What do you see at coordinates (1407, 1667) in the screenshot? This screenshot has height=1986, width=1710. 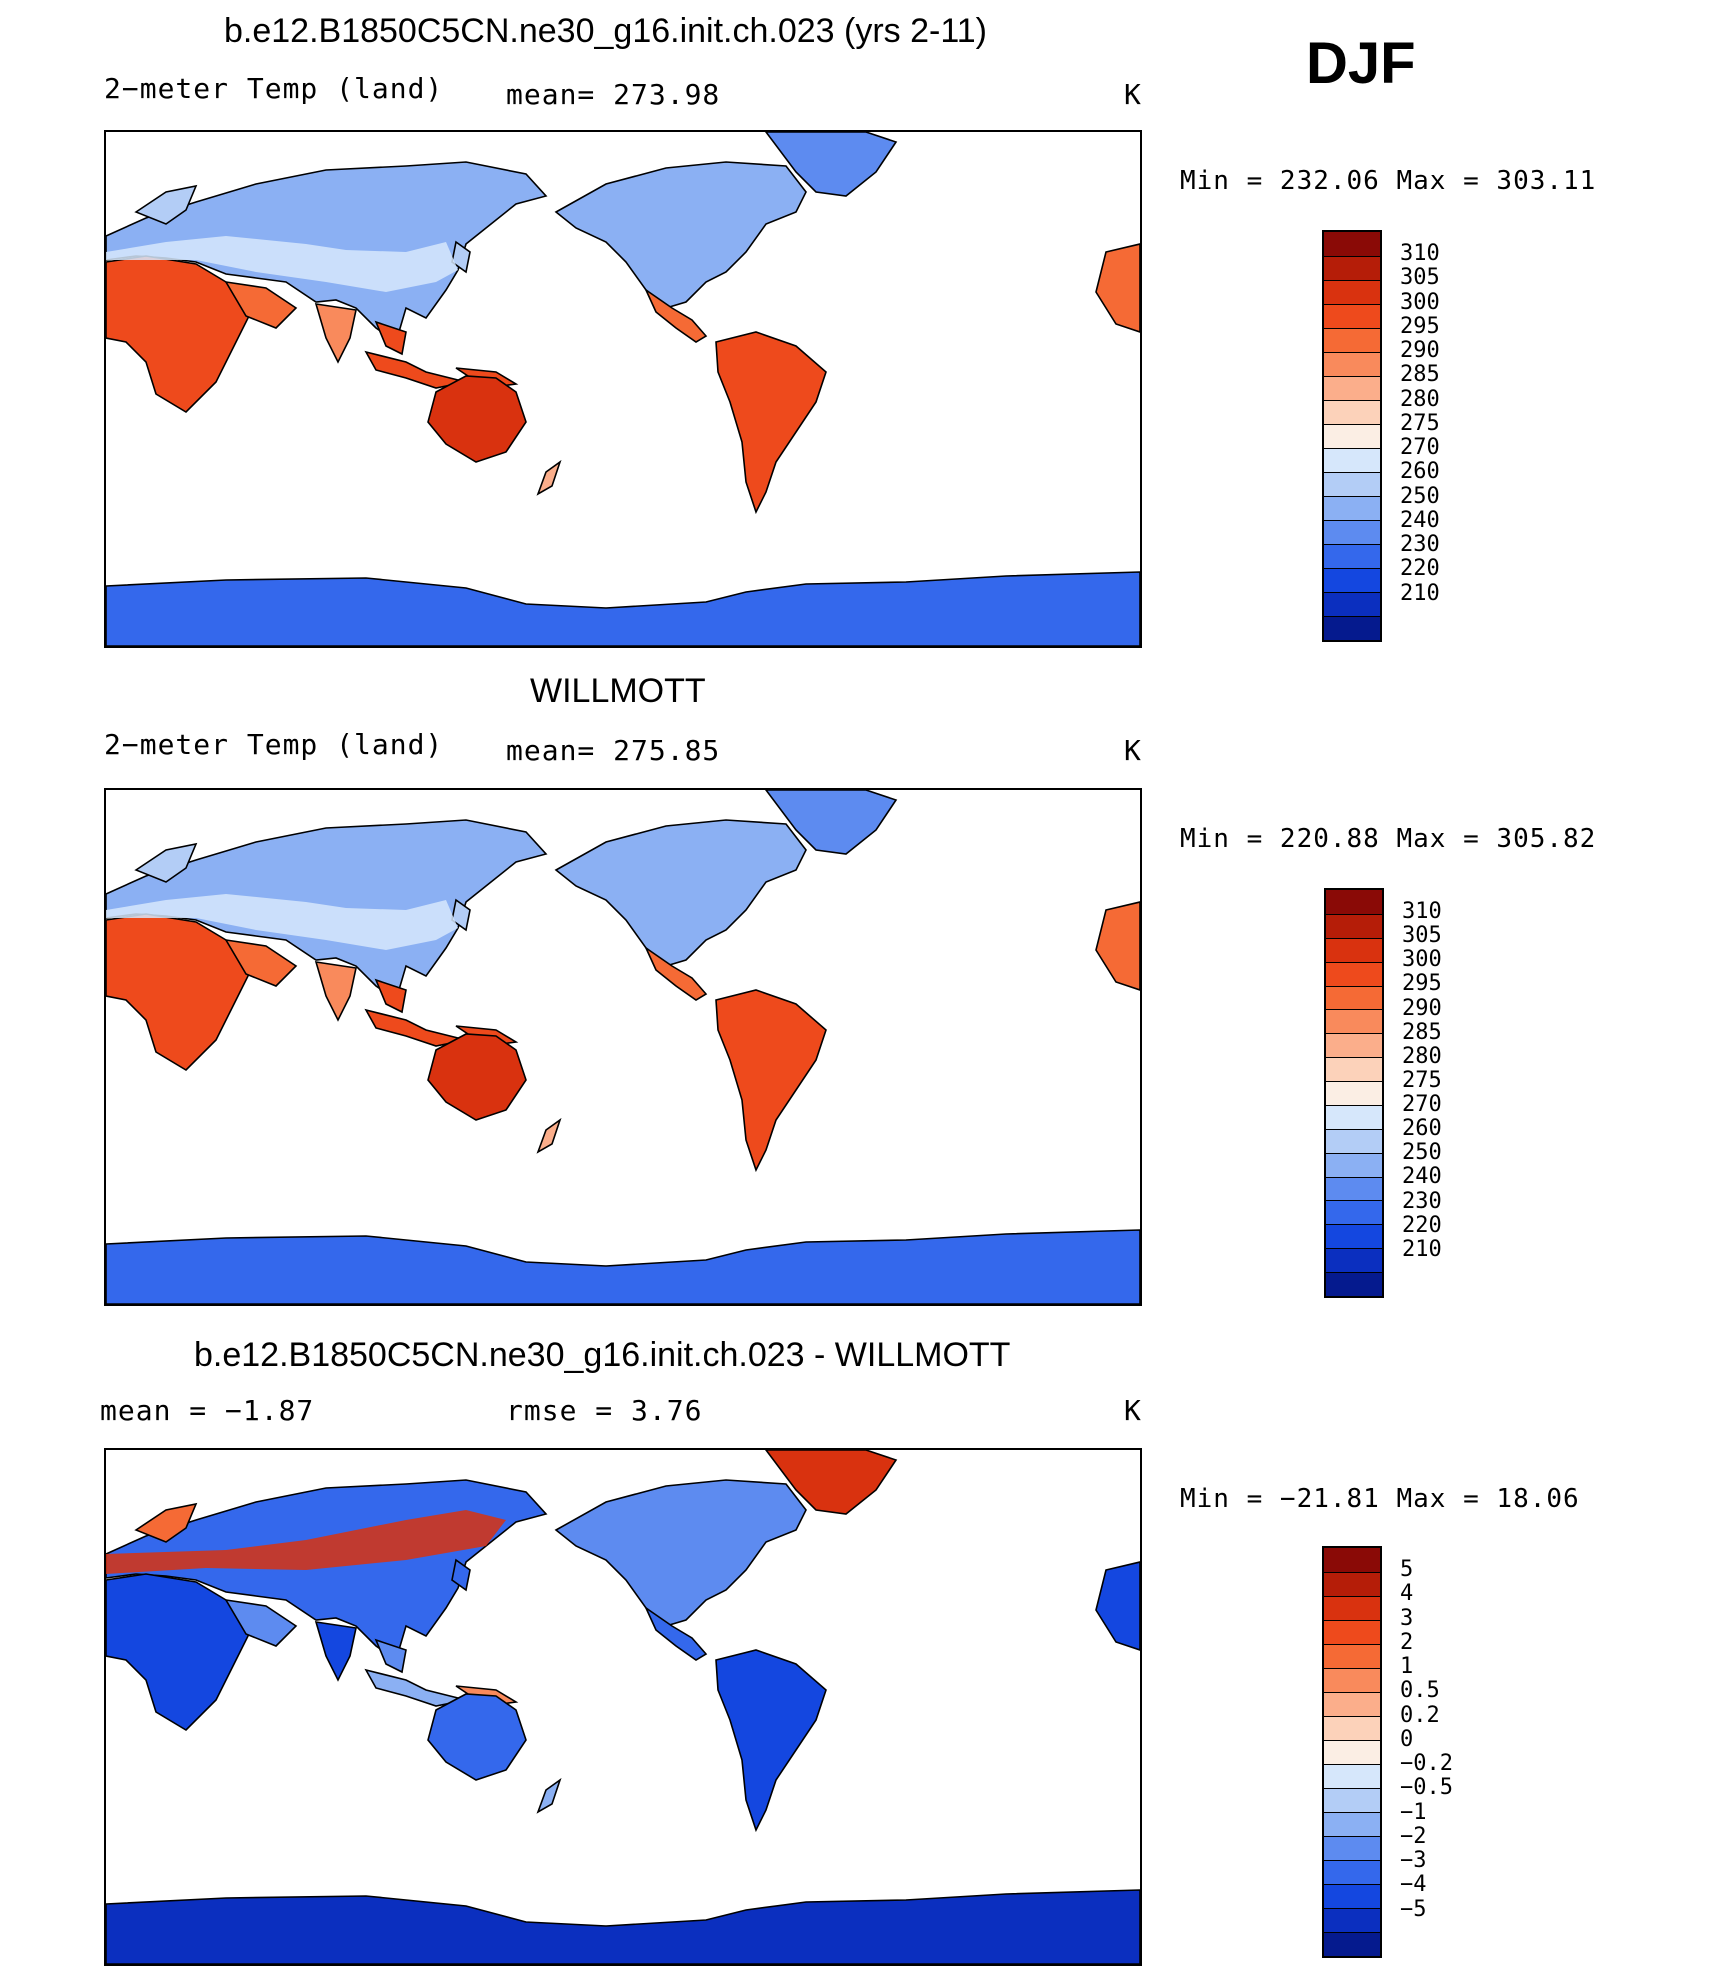 I see `colorbar-label: 1` at bounding box center [1407, 1667].